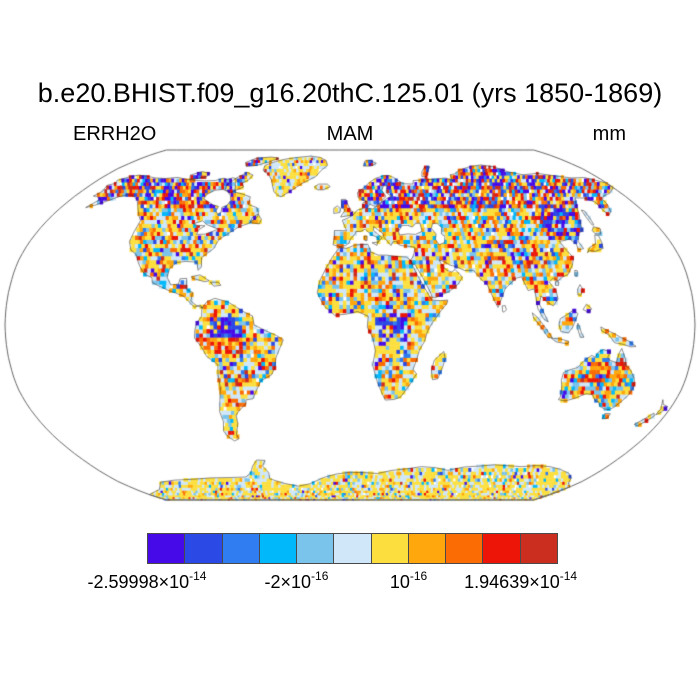 The image size is (700, 700). Describe the element at coordinates (521, 580) in the screenshot. I see `colorbar-tick-label: 1.94639×10⁻¹⁴` at that location.